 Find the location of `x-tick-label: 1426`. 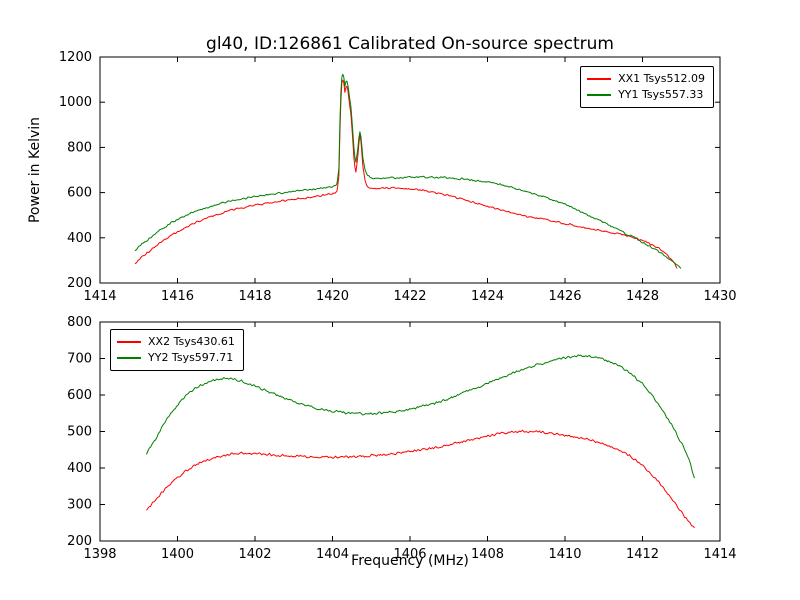

x-tick-label: 1426 is located at coordinates (564, 296).